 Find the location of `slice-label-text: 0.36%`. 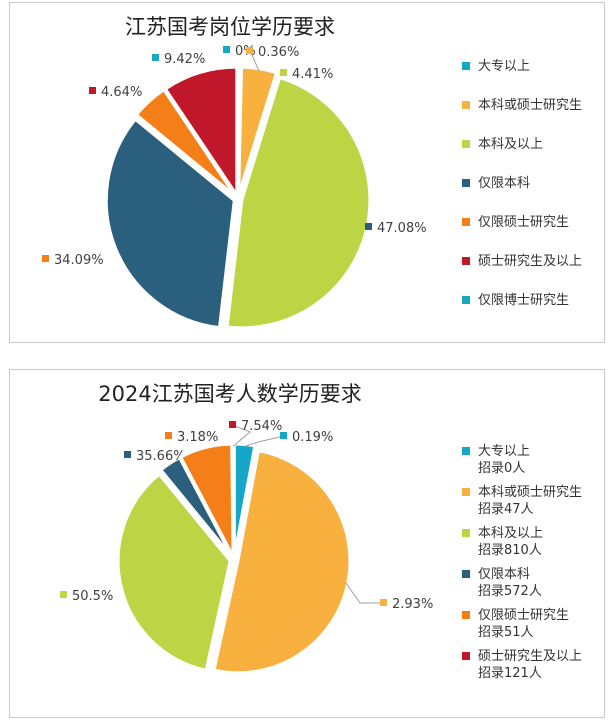

slice-label-text: 0.36% is located at coordinates (278, 52).